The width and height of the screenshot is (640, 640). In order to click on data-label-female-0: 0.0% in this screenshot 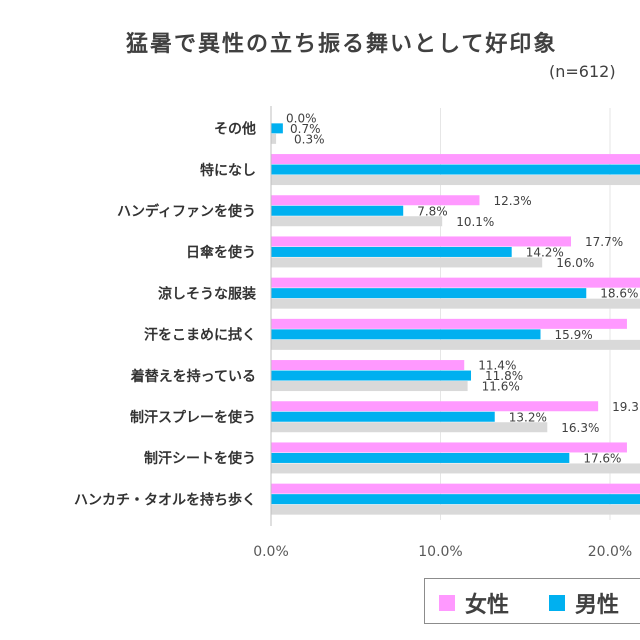, I will do `click(301, 118)`.